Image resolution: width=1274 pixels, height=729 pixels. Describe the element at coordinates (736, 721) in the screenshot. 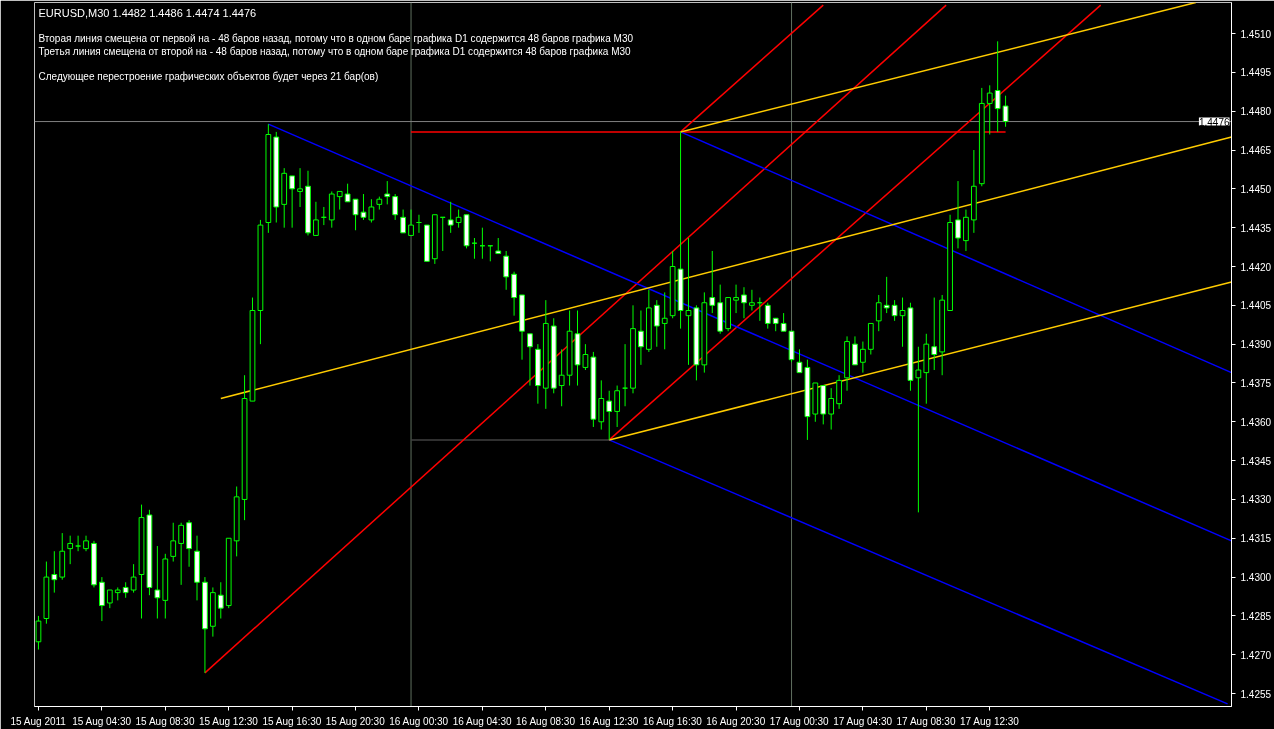

I see `x-tick-label: 16 Aug 20:30` at that location.